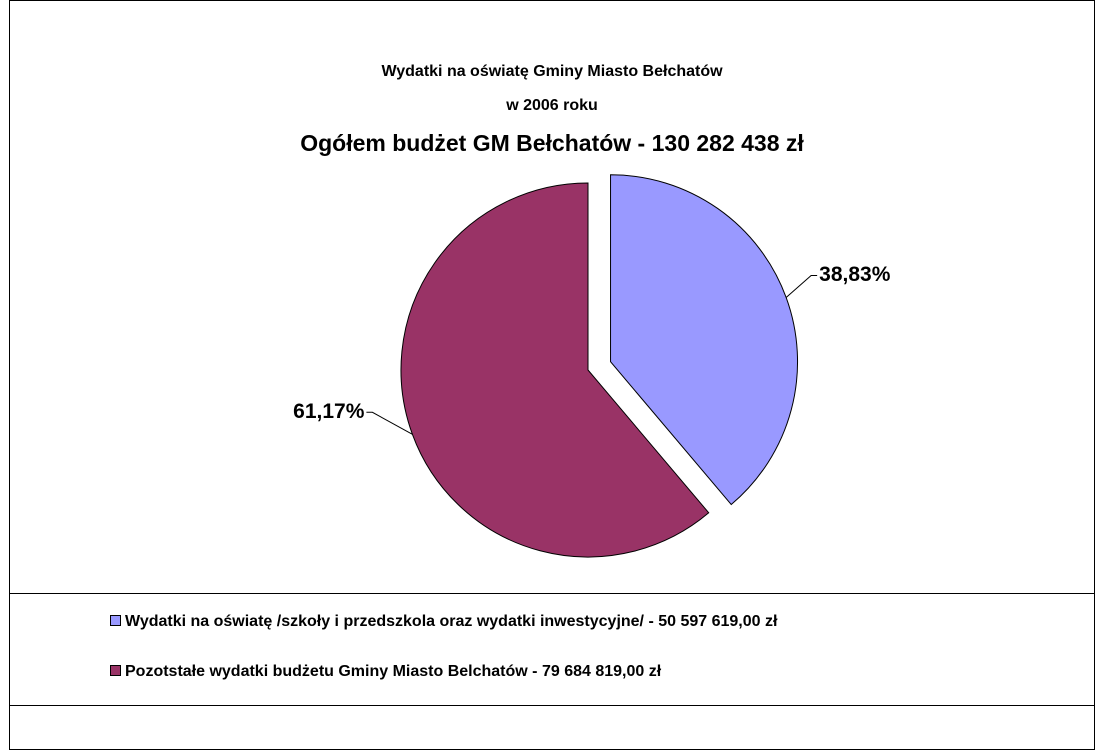 This screenshot has height=751, width=1104. I want to click on data-label: 38,83%, so click(855, 274).